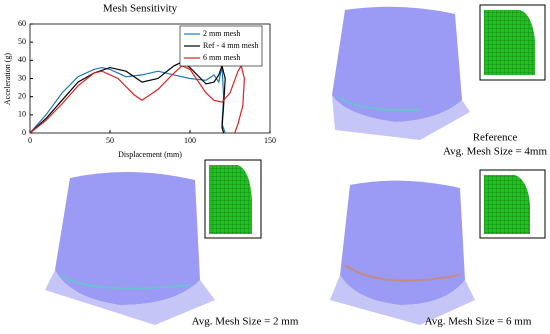 This screenshot has height=334, width=550. I want to click on y-tick-label: 30, so click(22, 77).